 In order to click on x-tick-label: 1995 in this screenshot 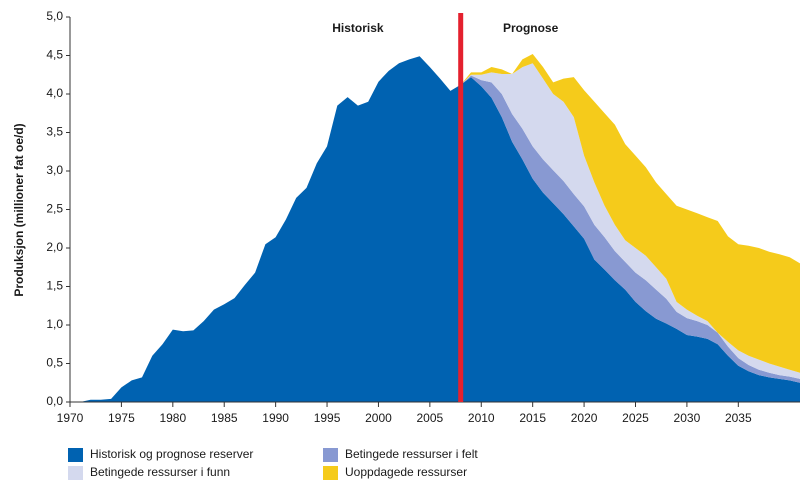, I will do `click(327, 418)`.